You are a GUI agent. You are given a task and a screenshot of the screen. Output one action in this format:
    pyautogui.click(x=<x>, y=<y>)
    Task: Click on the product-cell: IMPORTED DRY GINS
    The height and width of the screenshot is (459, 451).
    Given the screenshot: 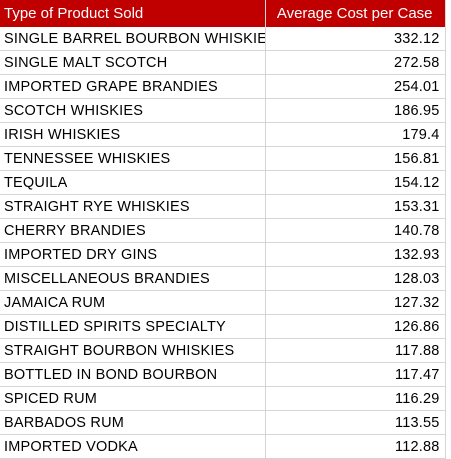 What is the action you would take?
    pyautogui.click(x=133, y=254)
    